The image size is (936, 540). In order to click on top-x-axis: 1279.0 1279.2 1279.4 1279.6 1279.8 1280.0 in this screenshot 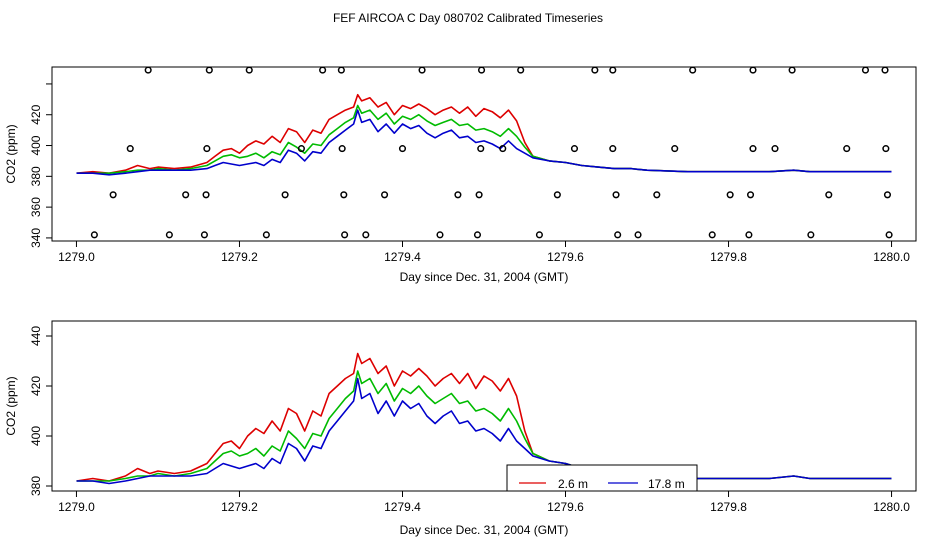, I will do `click(484, 252)`.